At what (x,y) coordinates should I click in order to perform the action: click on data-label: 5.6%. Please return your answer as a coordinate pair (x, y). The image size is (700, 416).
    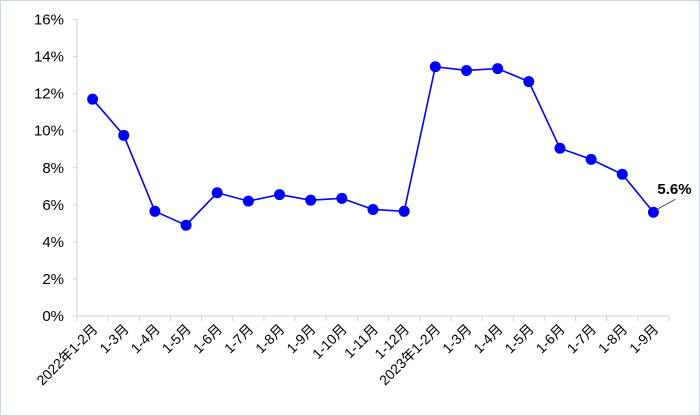
    Looking at the image, I should click on (674, 189).